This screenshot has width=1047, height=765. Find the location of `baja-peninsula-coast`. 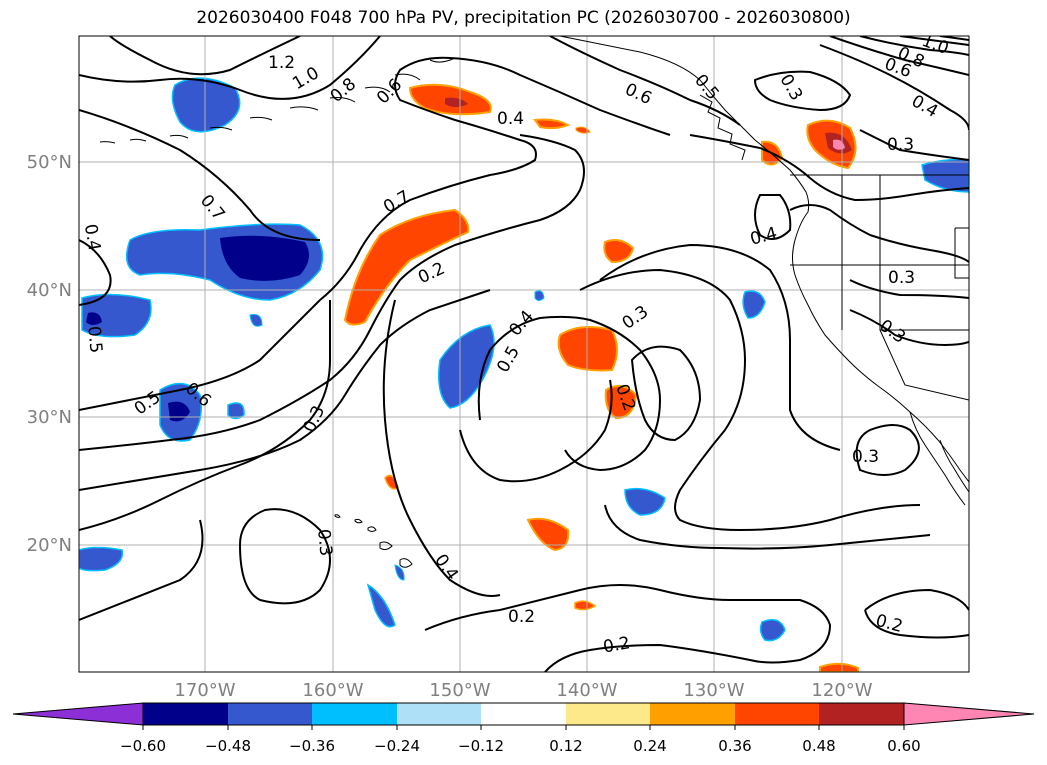

baja-peninsula-coast is located at coordinates (939, 458).